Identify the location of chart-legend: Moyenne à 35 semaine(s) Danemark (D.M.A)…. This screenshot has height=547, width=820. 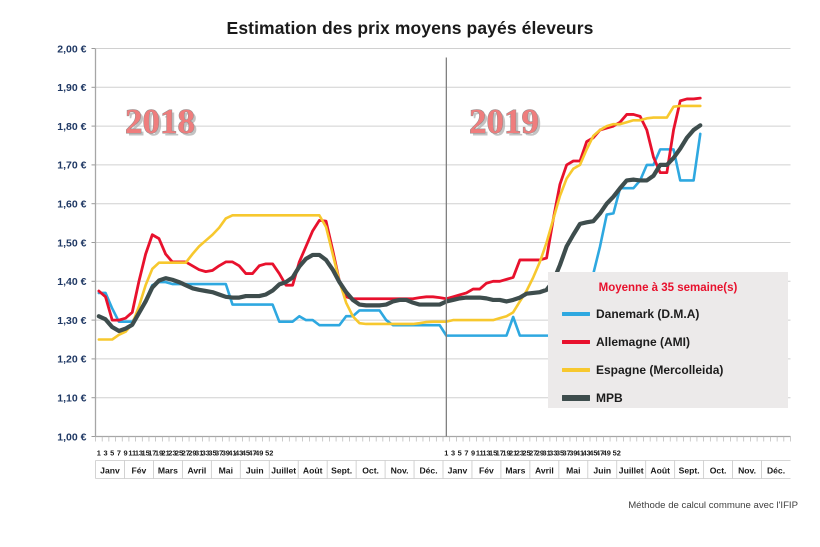
(668, 340).